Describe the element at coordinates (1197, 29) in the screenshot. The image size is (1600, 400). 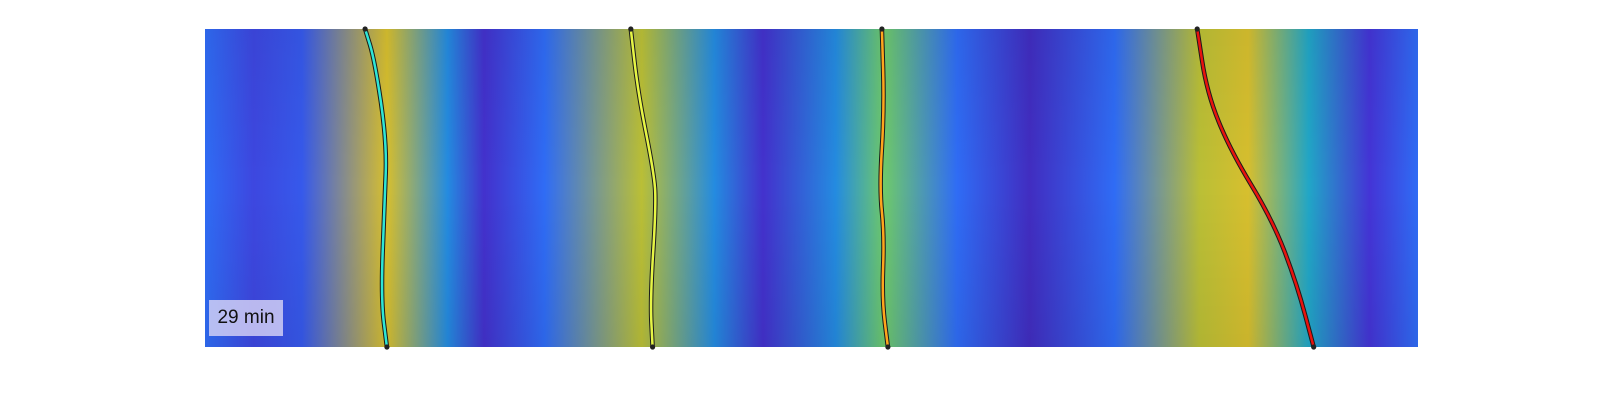
I see `track-4-start-point` at that location.